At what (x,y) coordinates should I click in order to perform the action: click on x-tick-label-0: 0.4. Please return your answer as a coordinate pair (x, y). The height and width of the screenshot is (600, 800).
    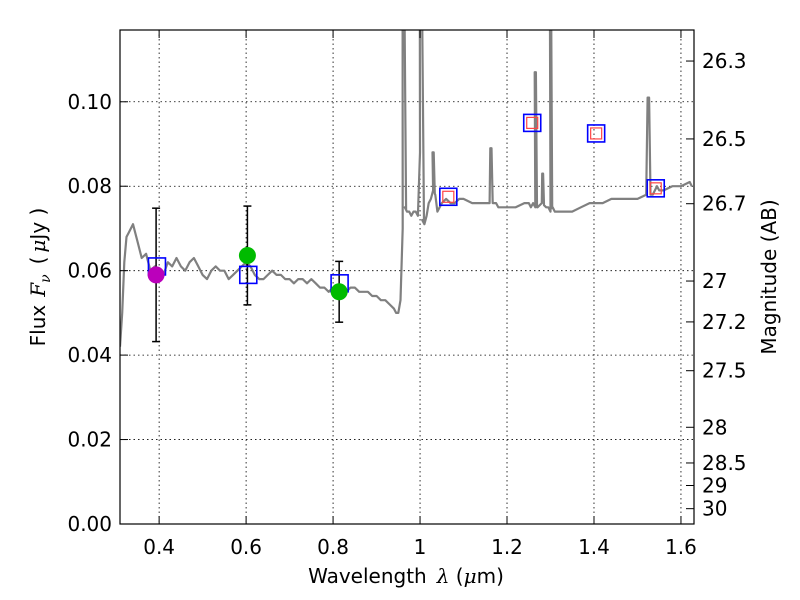
    Looking at the image, I should click on (159, 547).